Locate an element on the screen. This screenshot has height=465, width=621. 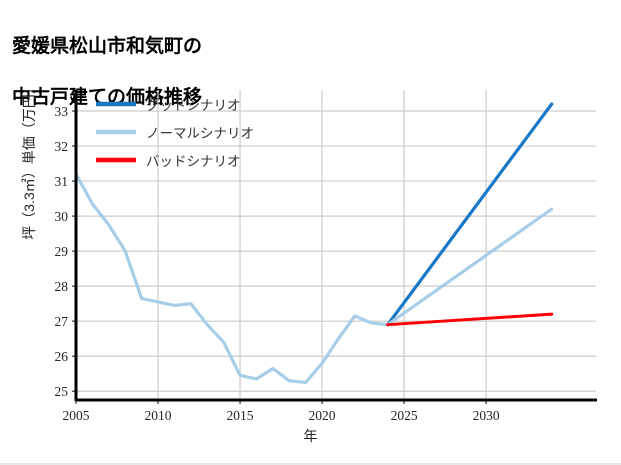
x-tick-label: 2020 is located at coordinates (322, 415).